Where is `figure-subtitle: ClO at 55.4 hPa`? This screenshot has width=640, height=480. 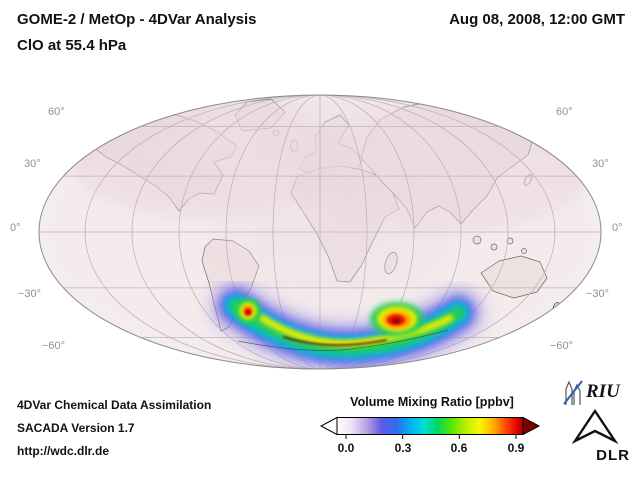
figure-subtitle: ClO at 55.4 hPa is located at coordinates (72, 45).